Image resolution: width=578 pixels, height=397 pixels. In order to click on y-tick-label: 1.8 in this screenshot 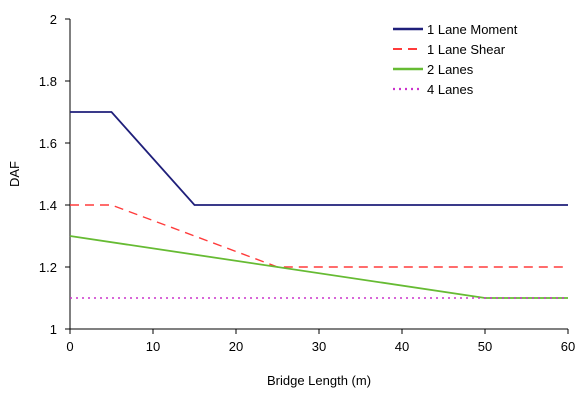, I will do `click(48, 81)`.